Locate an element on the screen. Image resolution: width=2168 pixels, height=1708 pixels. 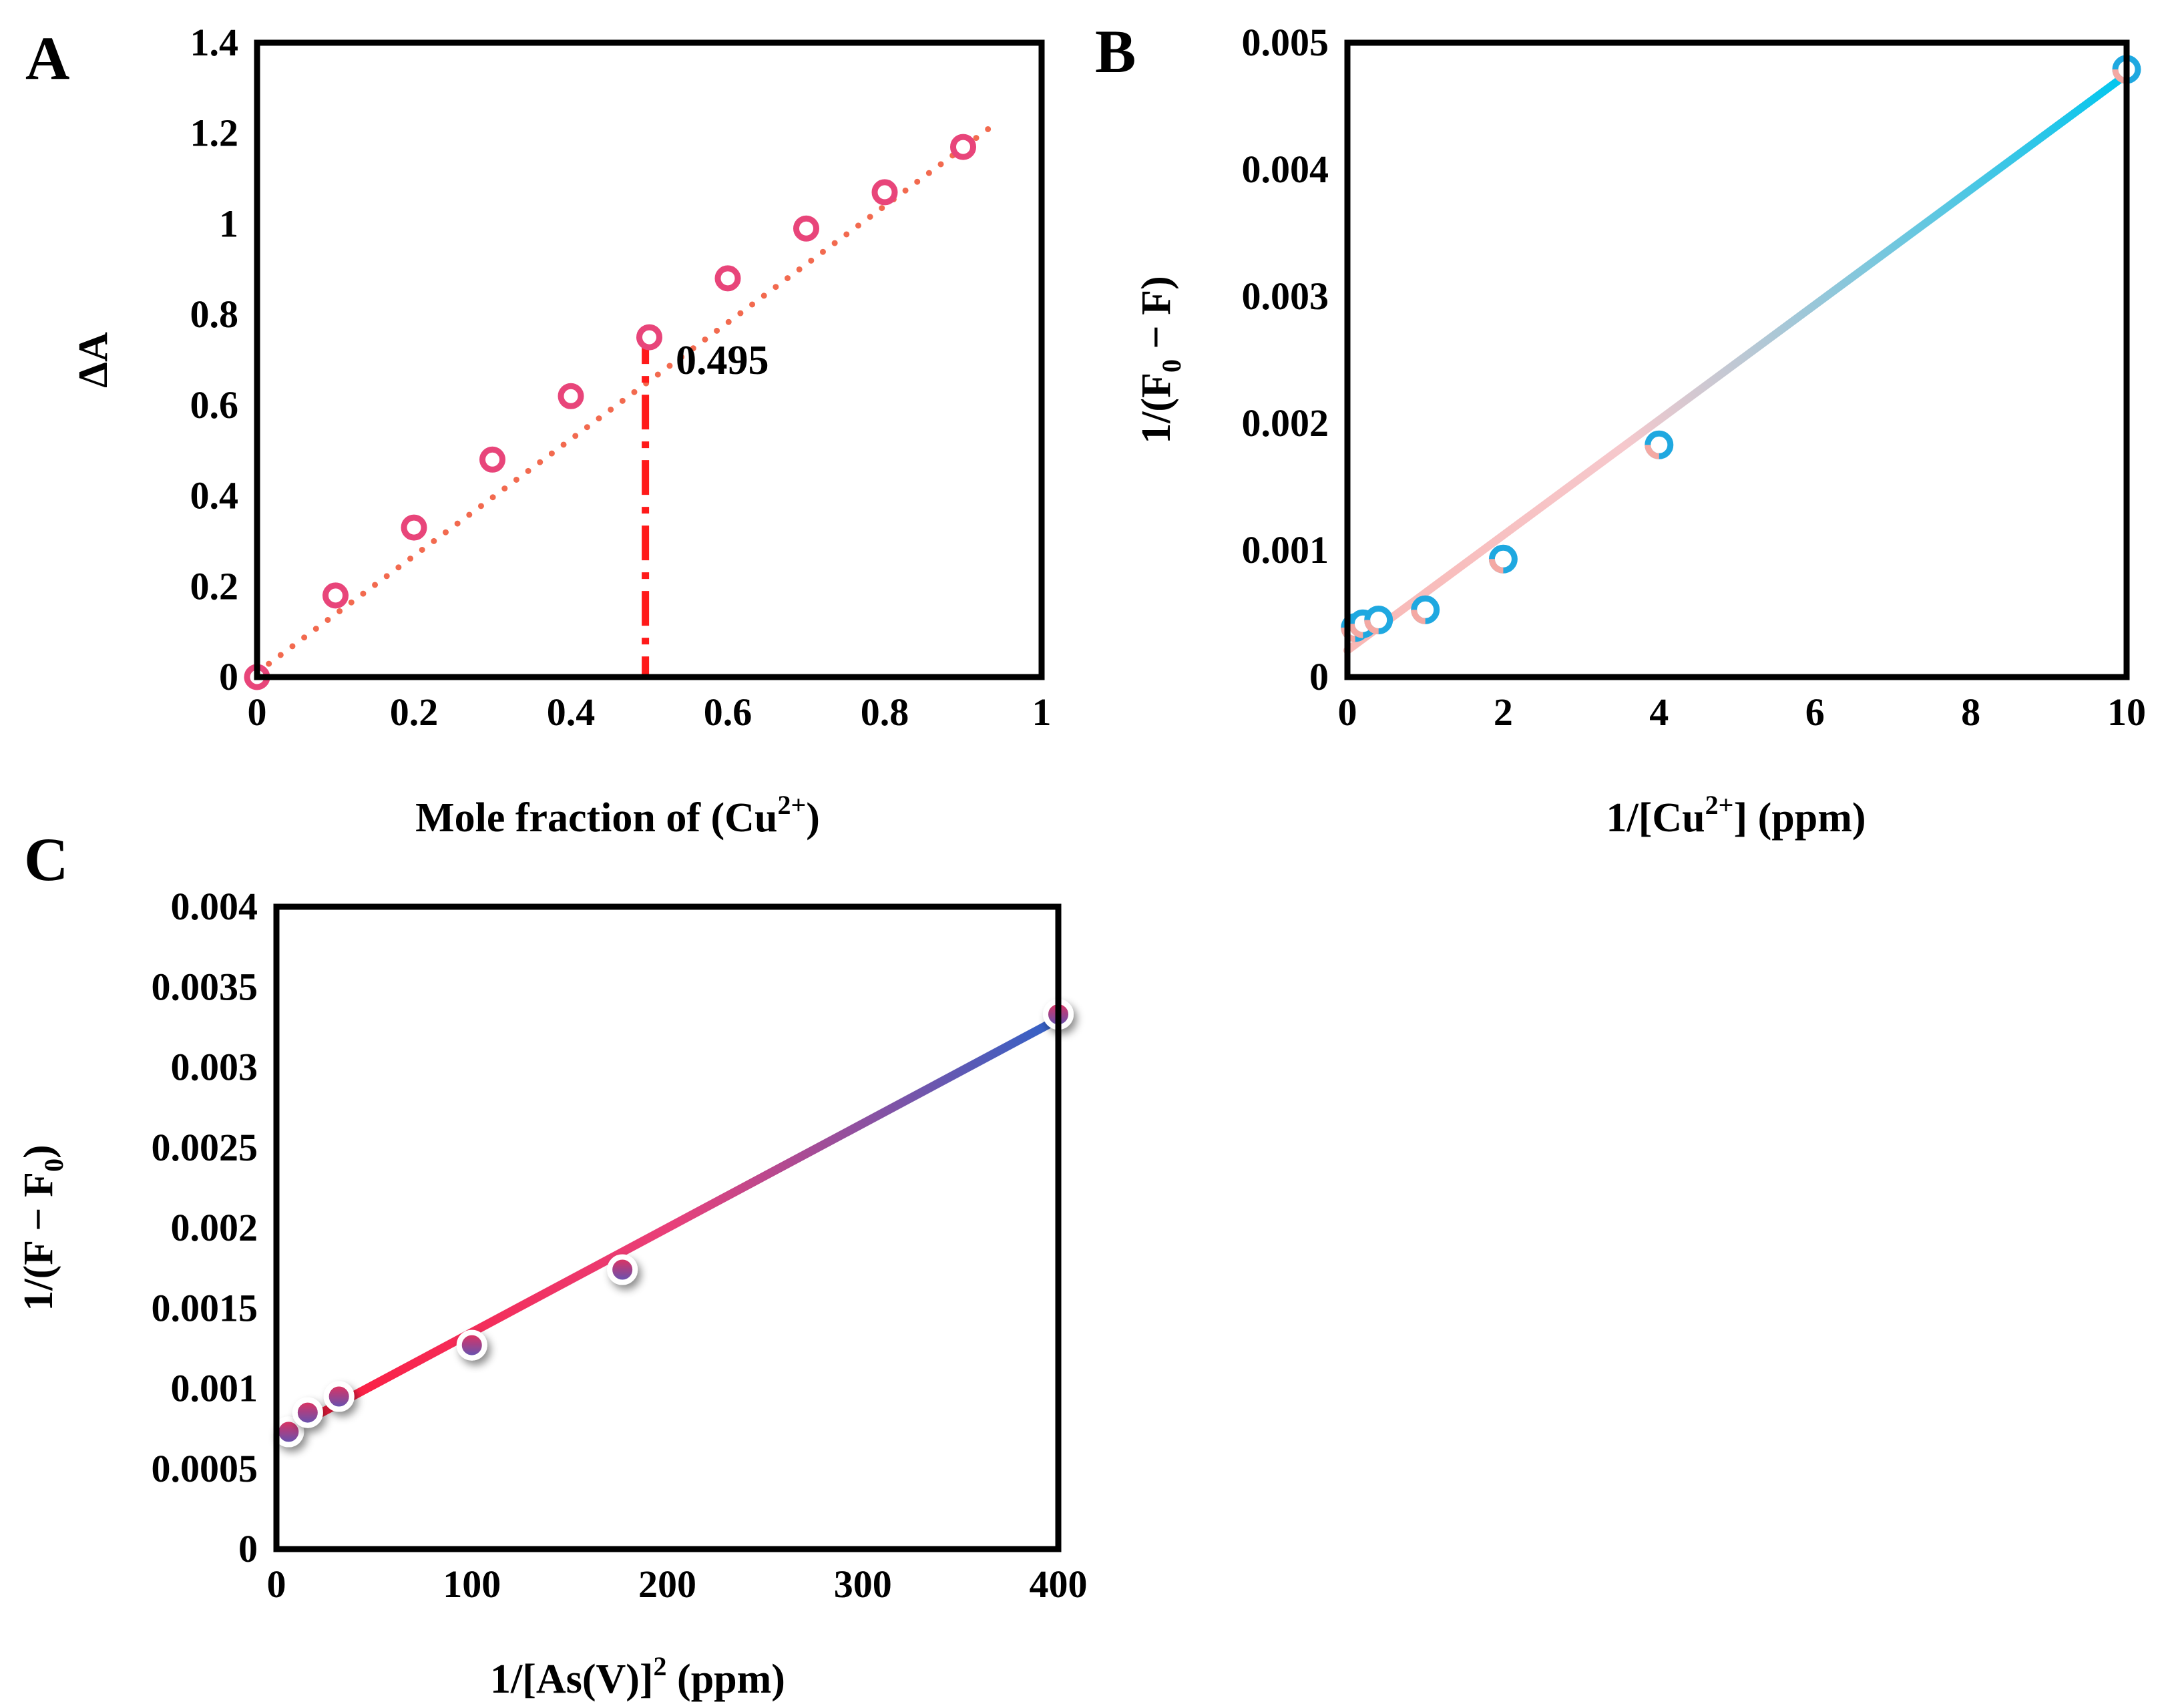
panel-b-y-tick-label: 0.005 is located at coordinates (1285, 42).